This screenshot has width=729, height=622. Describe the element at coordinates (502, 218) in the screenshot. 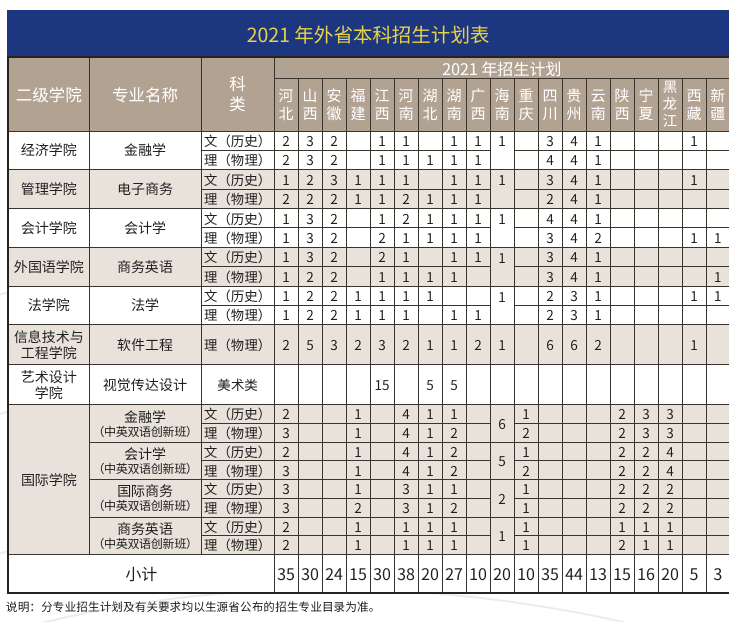

I see `value: 1` at that location.